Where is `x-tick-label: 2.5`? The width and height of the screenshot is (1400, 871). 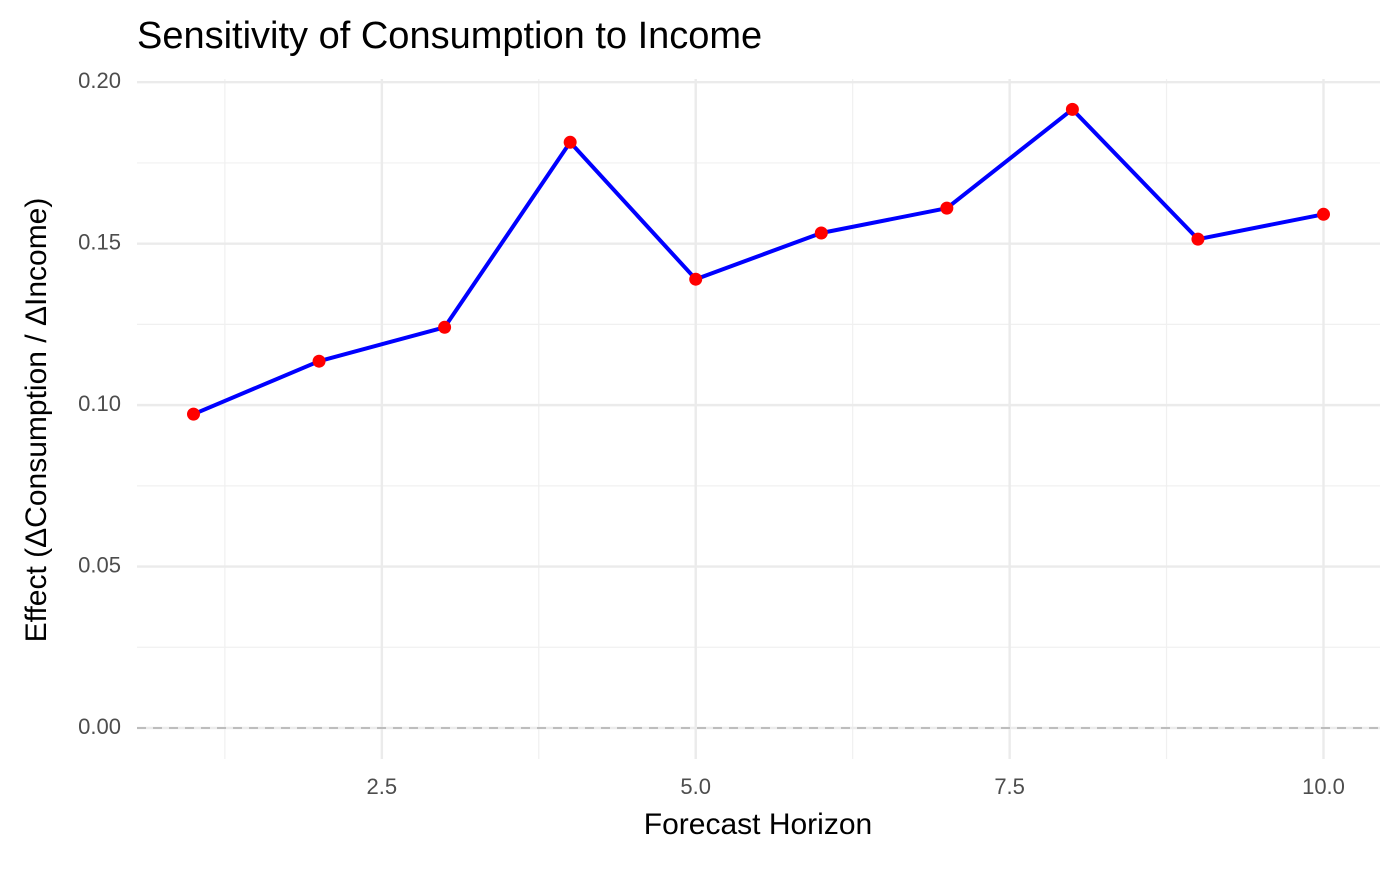
x-tick-label: 2.5 is located at coordinates (382, 786).